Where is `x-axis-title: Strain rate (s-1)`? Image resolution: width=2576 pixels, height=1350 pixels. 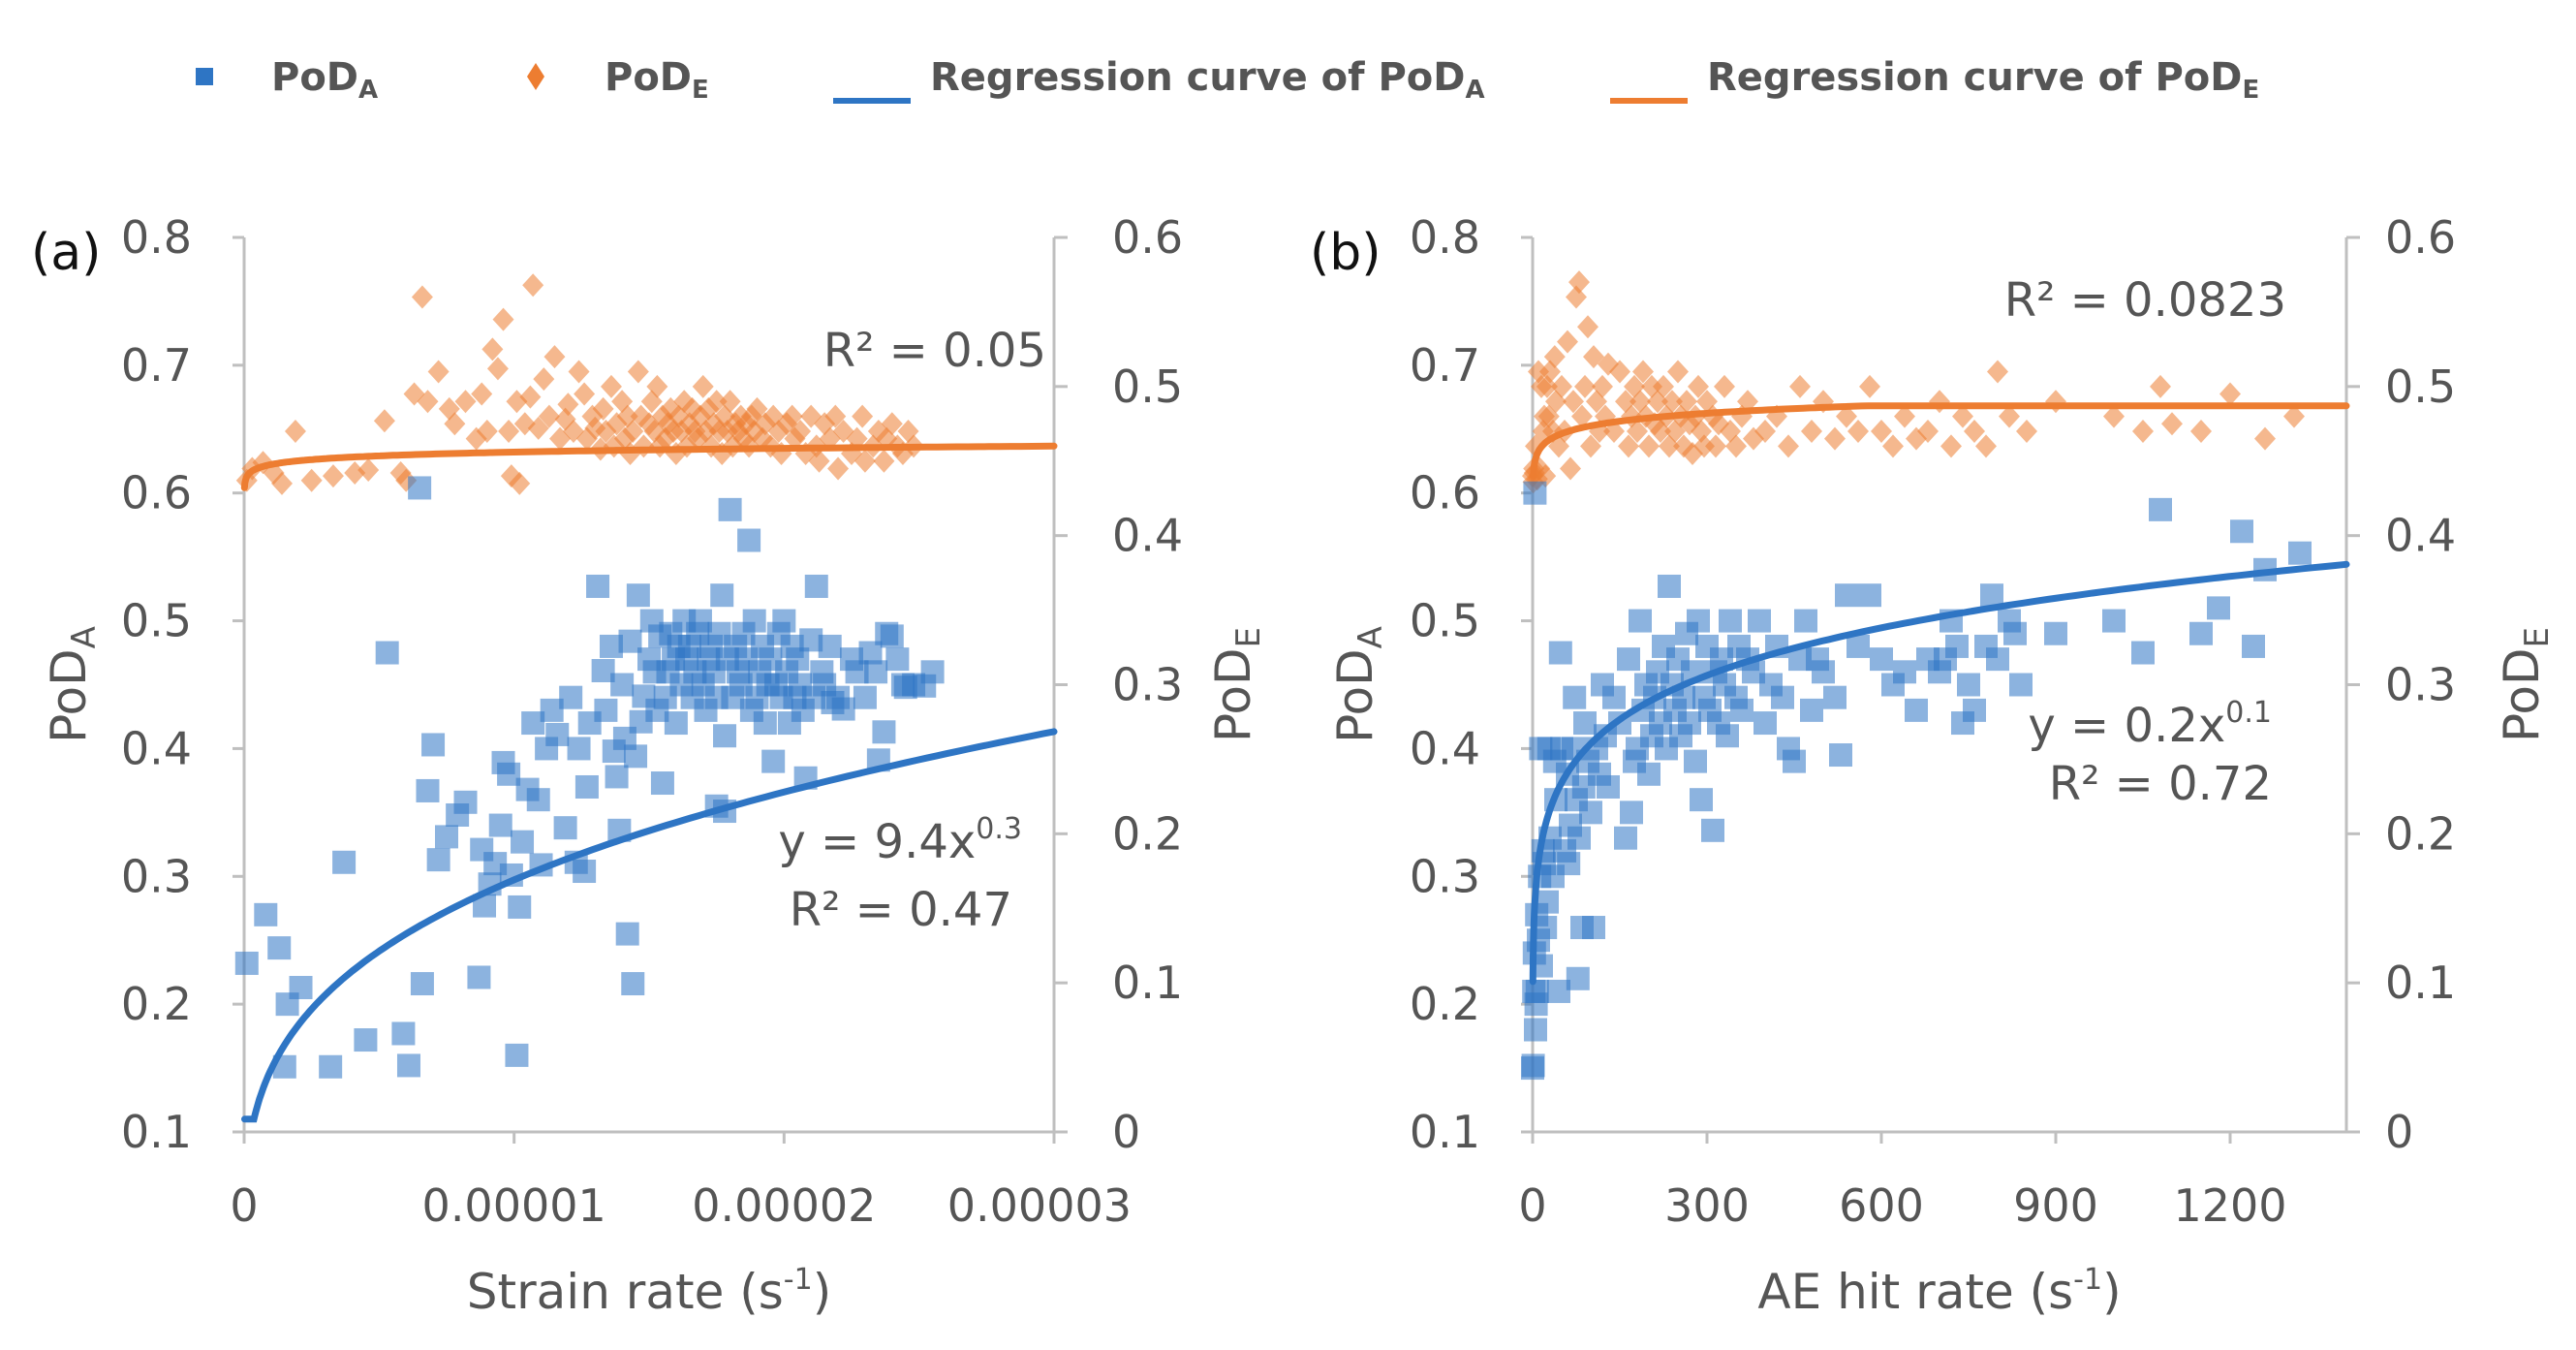
x-axis-title: Strain rate (s-1) is located at coordinates (649, 1291).